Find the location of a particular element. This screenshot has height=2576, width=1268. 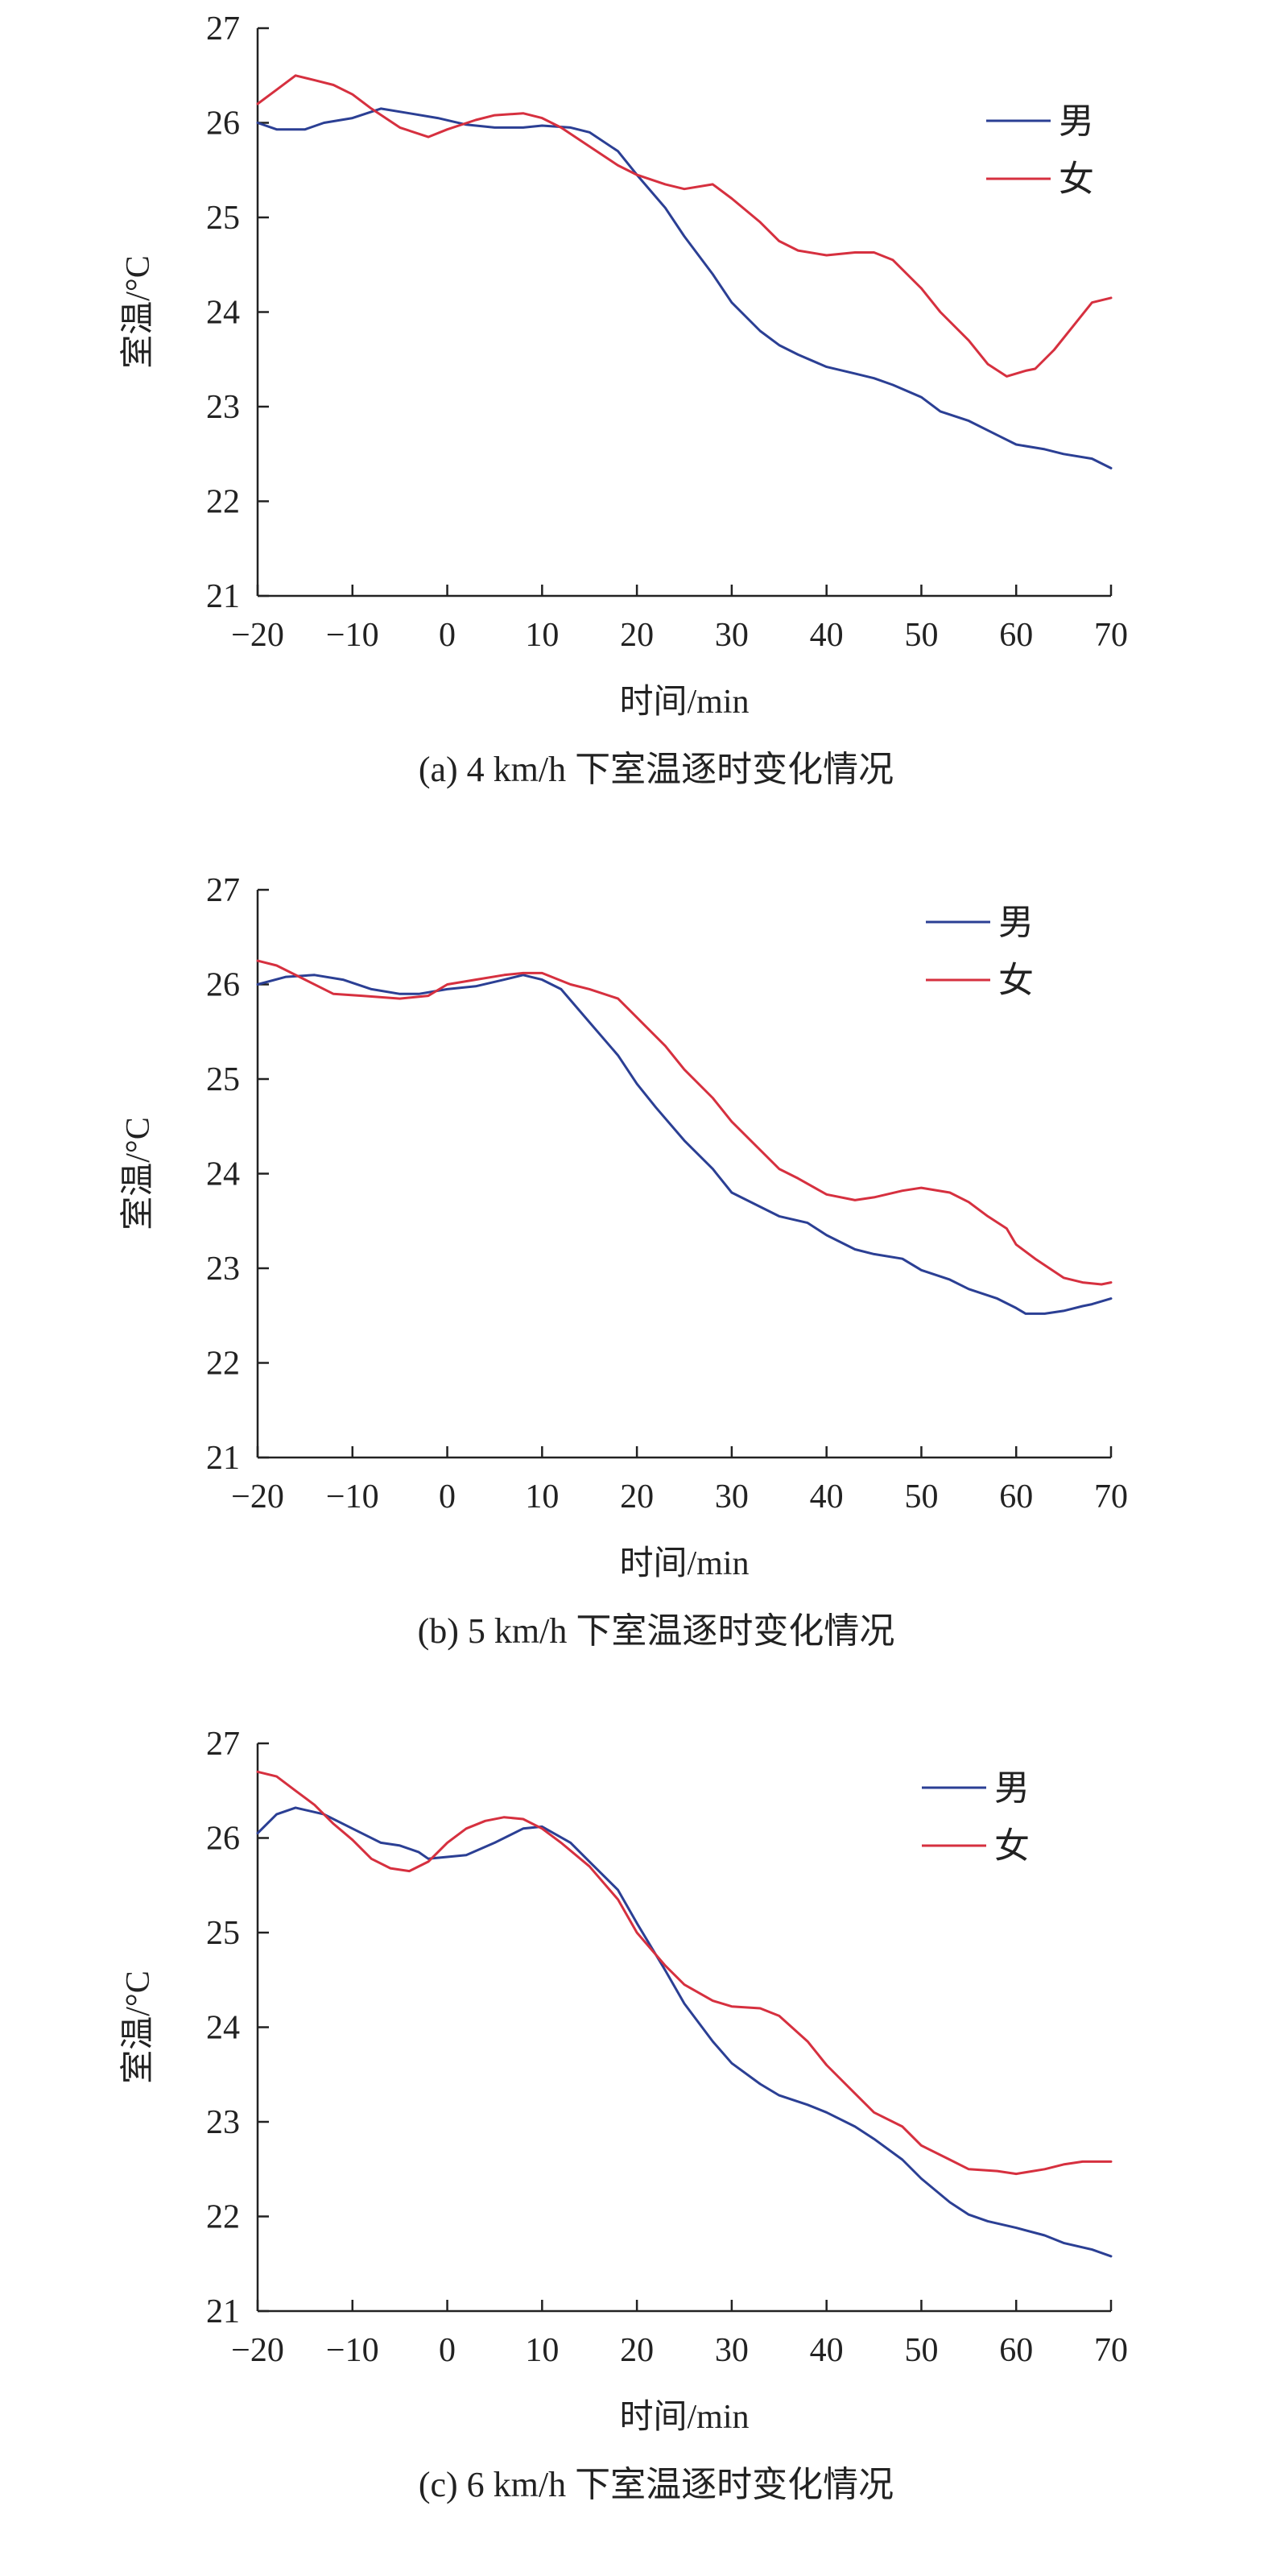

chart-caption: (c) 6 km/h 下室温逐时变化情况 is located at coordinates (656, 2484).